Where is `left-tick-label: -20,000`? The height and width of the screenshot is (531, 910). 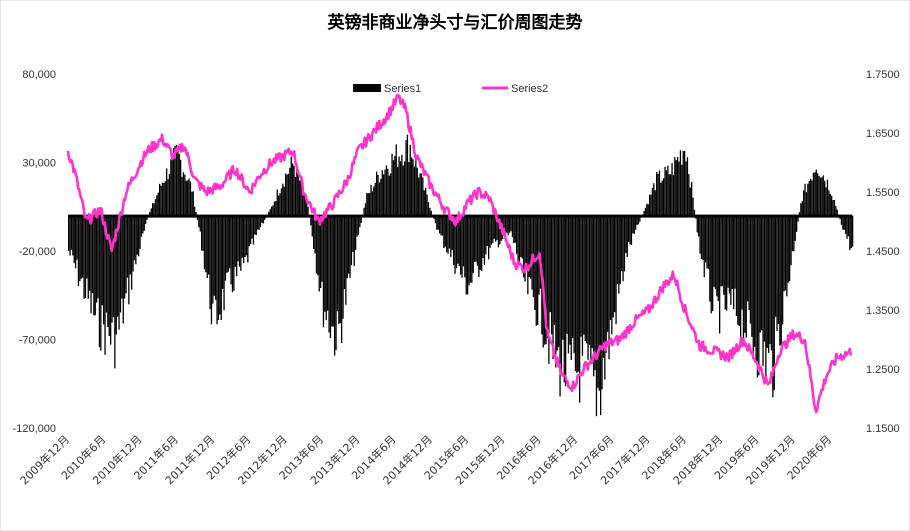 left-tick-label: -20,000 is located at coordinates (37, 252).